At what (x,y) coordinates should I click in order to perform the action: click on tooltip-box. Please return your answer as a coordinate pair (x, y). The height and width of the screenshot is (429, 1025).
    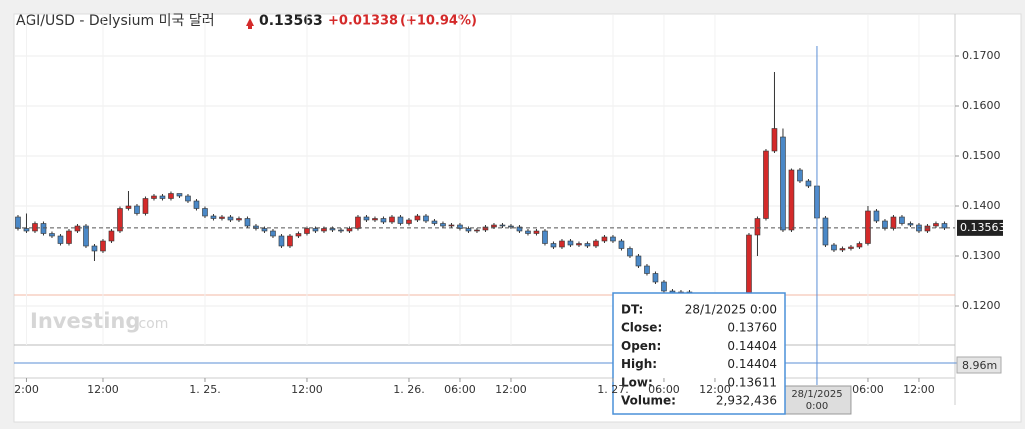
    Looking at the image, I should click on (699, 353).